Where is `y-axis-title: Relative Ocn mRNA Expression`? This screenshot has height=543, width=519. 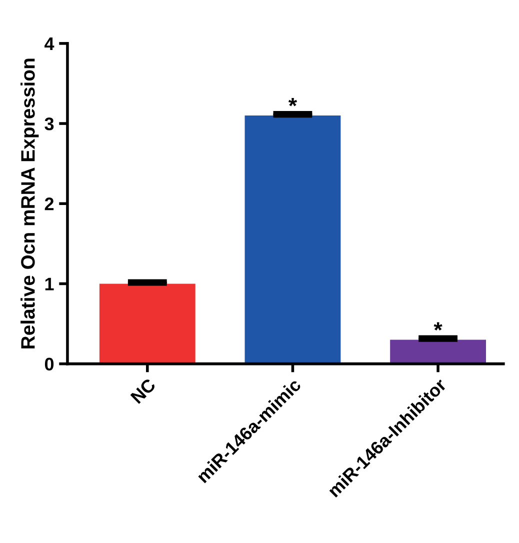 y-axis-title: Relative Ocn mRNA Expression is located at coordinates (29, 203).